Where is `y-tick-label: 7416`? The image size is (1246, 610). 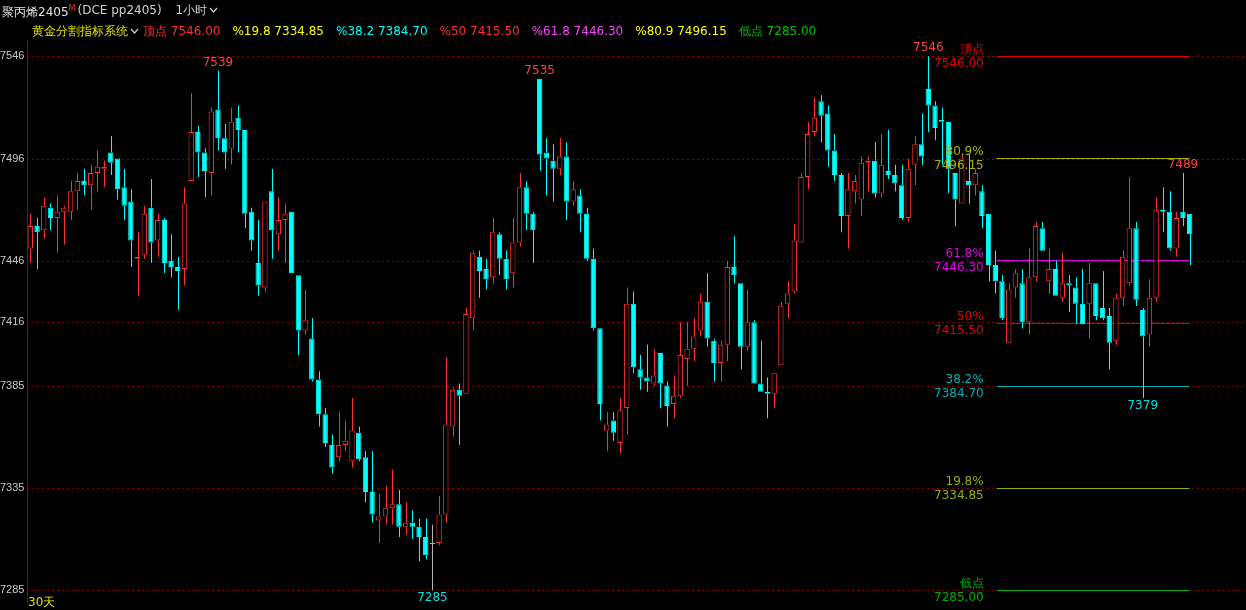
y-tick-label: 7416 is located at coordinates (12, 321).